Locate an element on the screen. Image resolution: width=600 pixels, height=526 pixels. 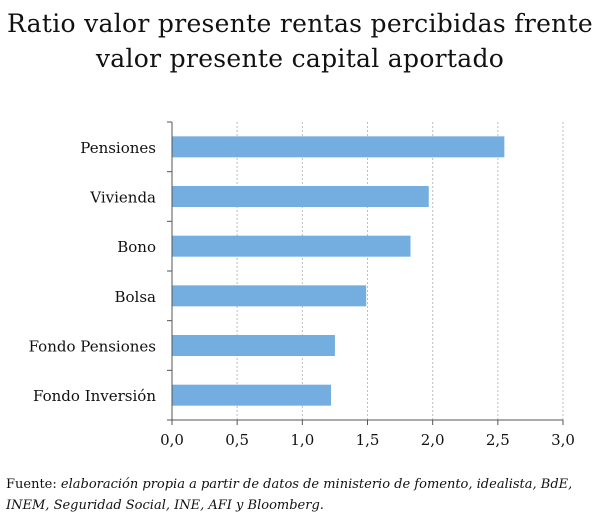
bar-pensiones is located at coordinates (338, 147).